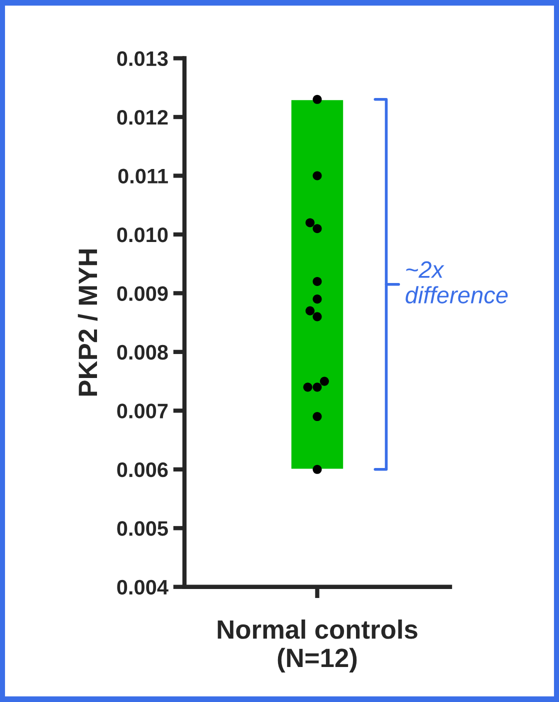 The width and height of the screenshot is (559, 702). What do you see at coordinates (142, 470) in the screenshot?
I see `y-tick-label: 0.006` at bounding box center [142, 470].